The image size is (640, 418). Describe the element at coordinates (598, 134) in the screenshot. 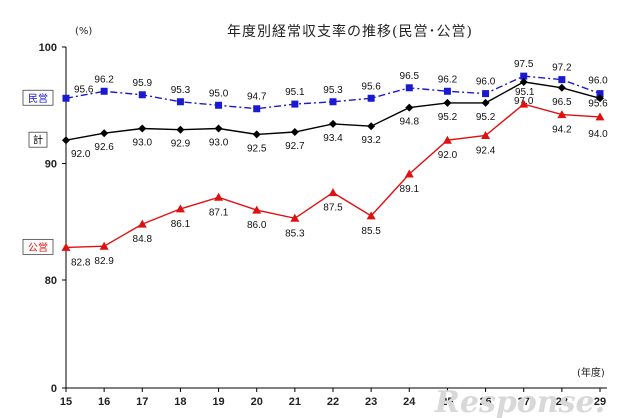

I see `data-label: 94.0` at that location.